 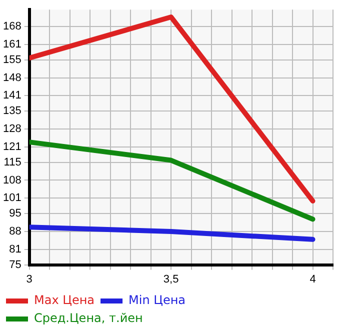 I want to click on y-tick-label: 155, so click(x=12, y=60).